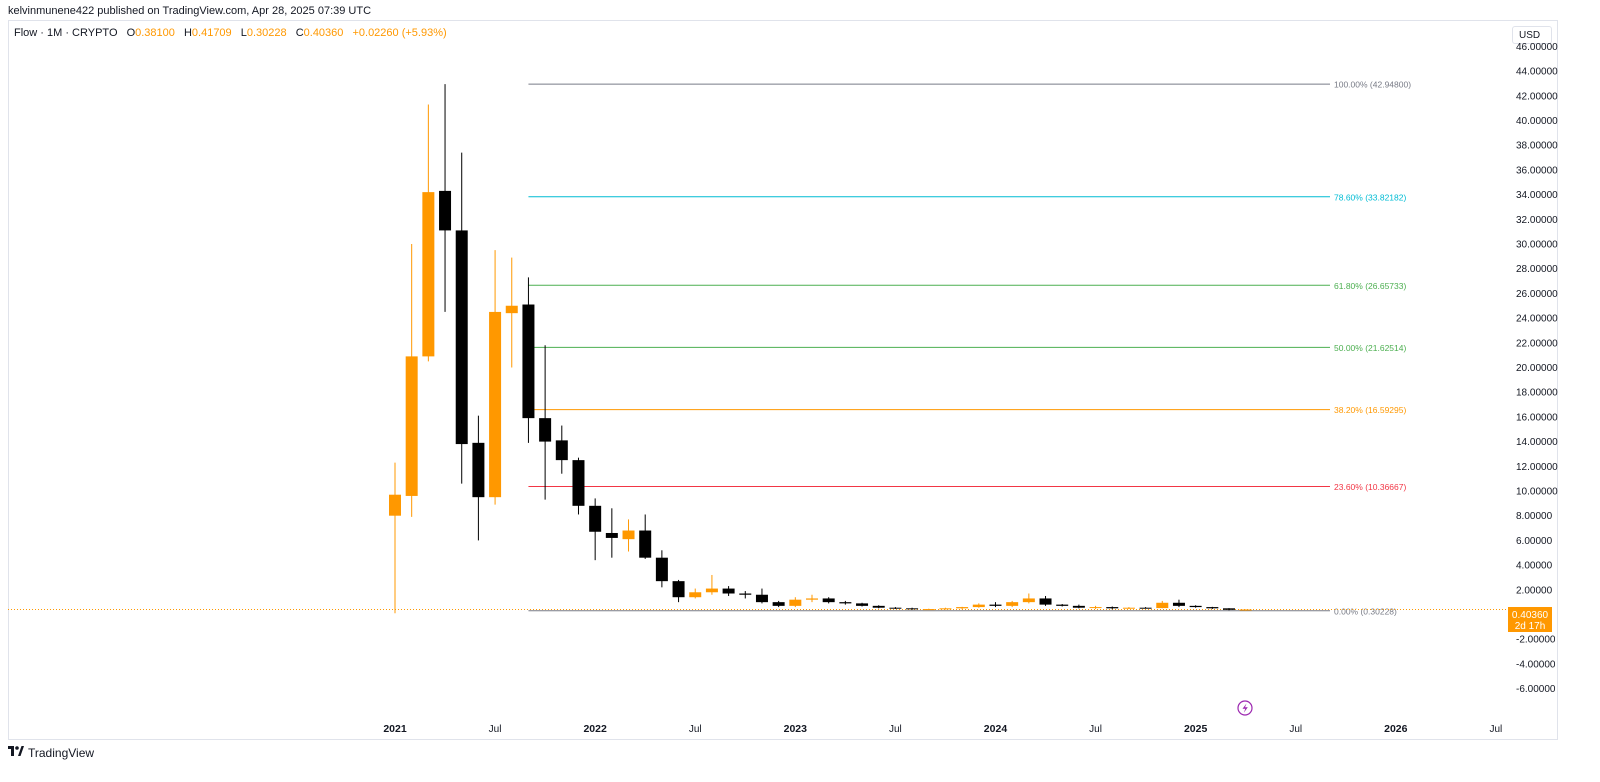  I want to click on close-value: 0.40360, so click(323, 33).